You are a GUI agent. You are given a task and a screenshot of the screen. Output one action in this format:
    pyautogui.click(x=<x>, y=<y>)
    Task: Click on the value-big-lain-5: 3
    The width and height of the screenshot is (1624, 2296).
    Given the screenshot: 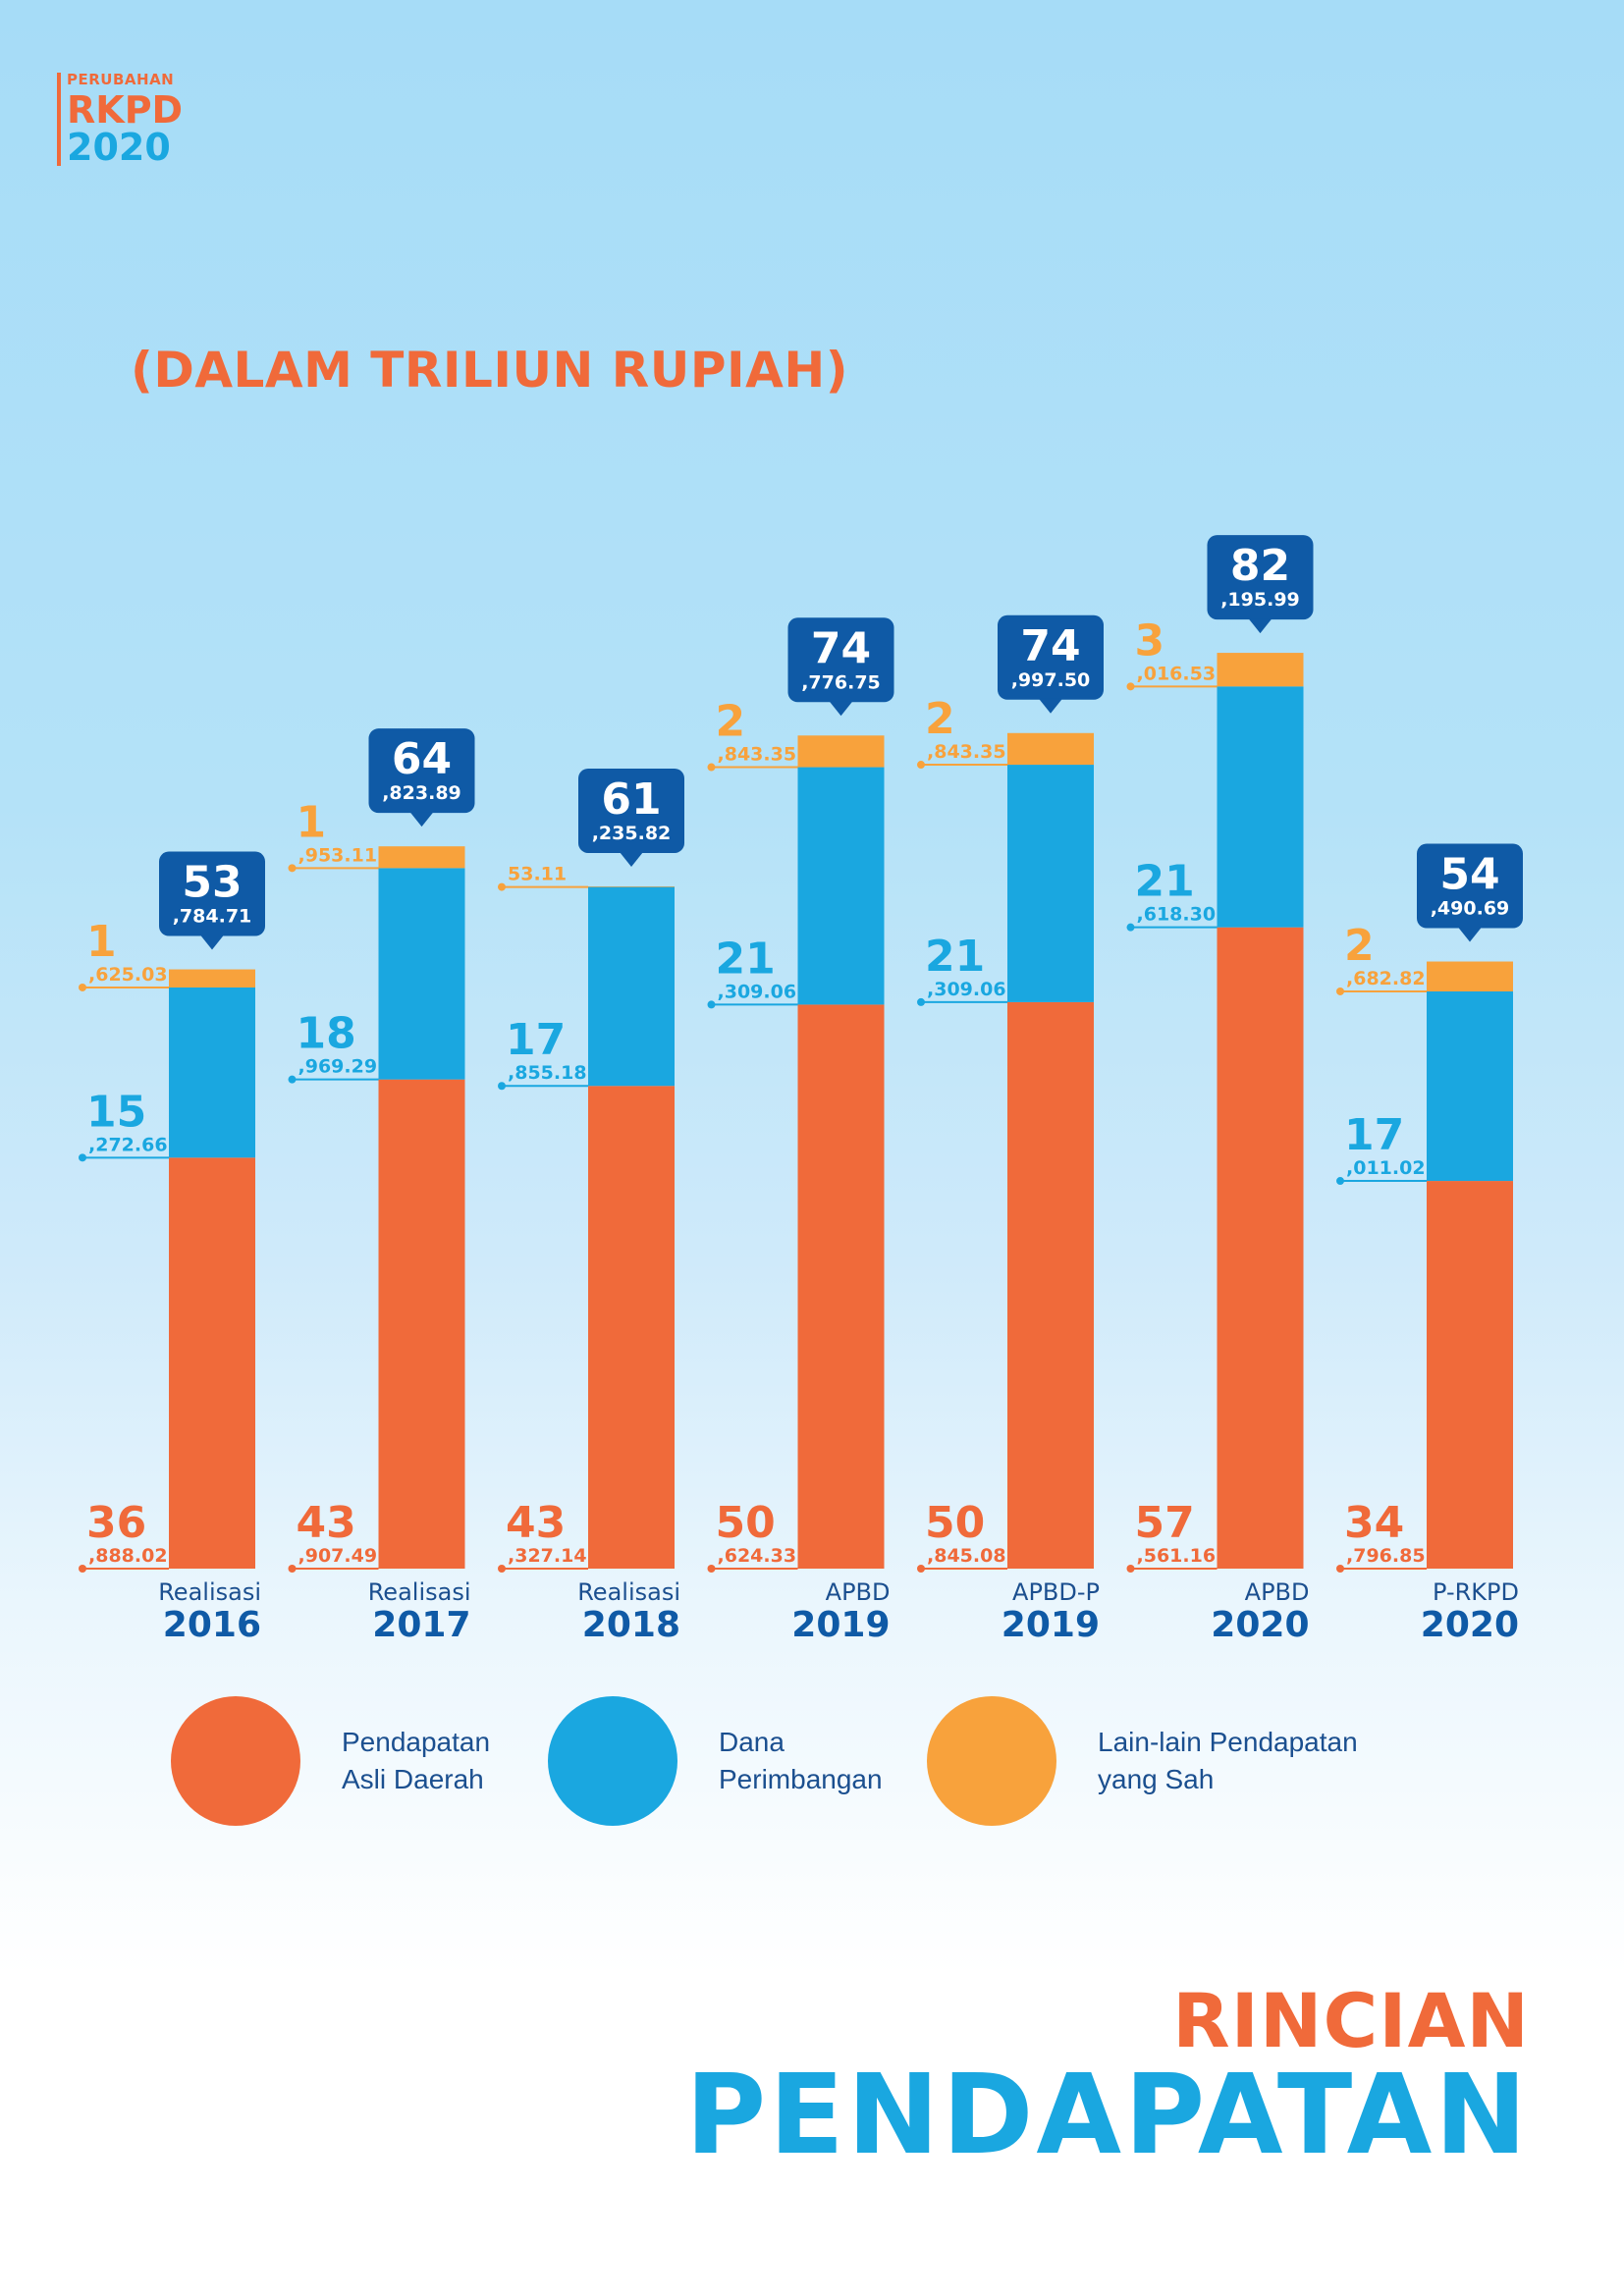 What is the action you would take?
    pyautogui.click(x=1150, y=640)
    